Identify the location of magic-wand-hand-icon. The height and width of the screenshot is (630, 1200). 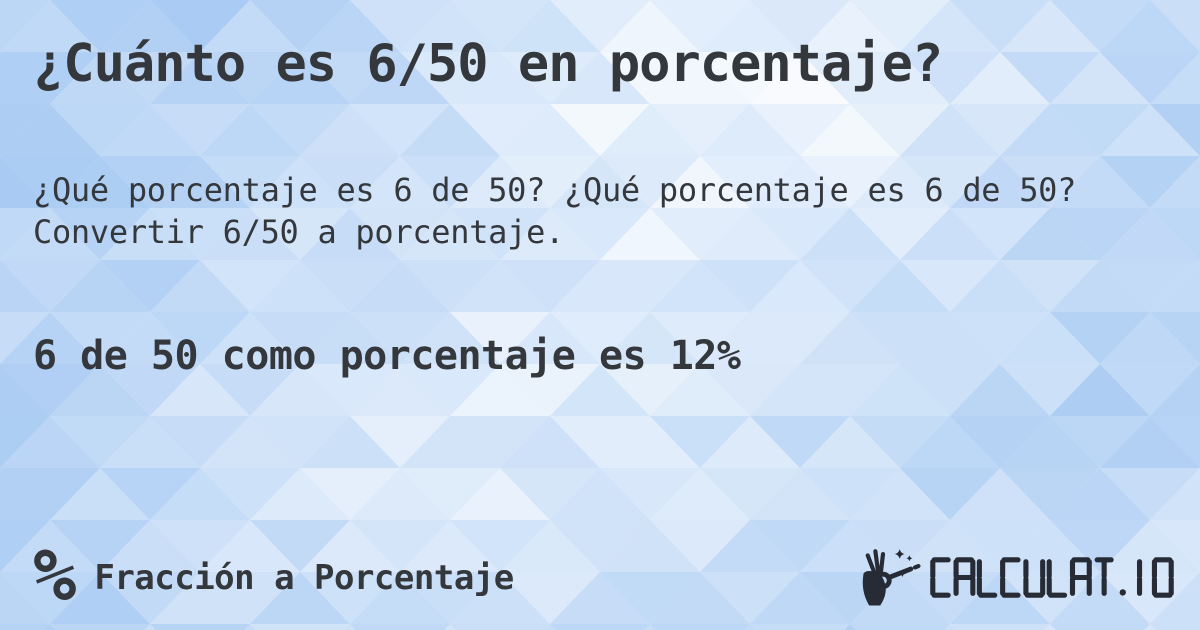
(891, 577).